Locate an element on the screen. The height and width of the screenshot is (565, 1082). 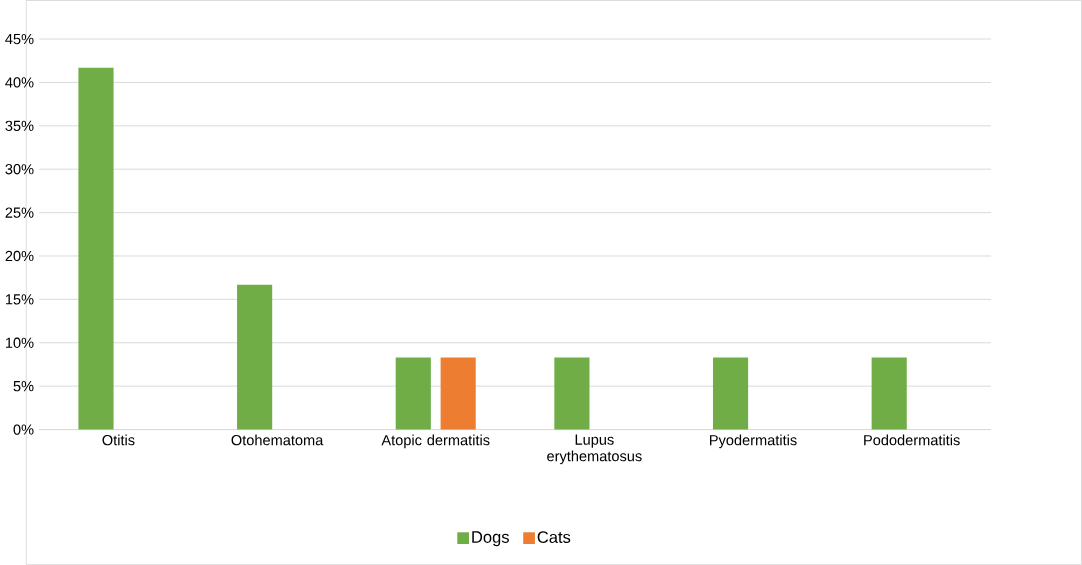
y-tick-label: 10% is located at coordinates (19, 342).